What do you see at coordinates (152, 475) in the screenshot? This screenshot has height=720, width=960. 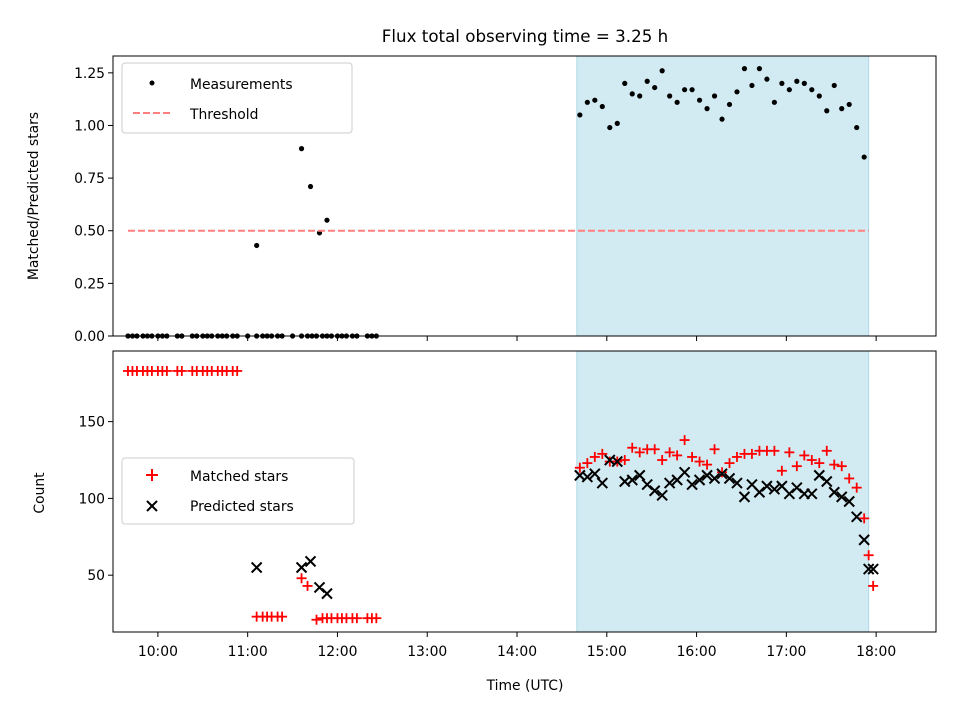 I see `matched-legend-marker` at bounding box center [152, 475].